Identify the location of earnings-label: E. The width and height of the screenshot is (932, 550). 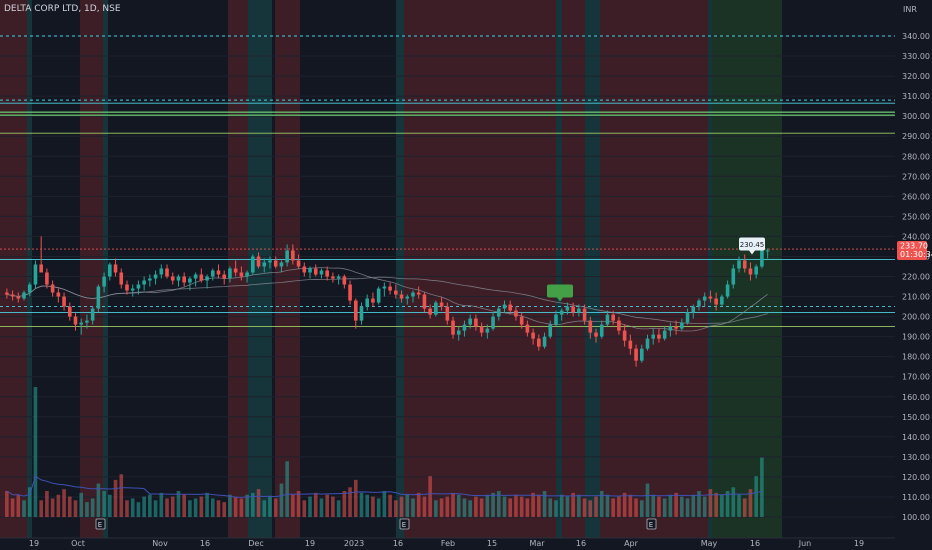
(404, 525).